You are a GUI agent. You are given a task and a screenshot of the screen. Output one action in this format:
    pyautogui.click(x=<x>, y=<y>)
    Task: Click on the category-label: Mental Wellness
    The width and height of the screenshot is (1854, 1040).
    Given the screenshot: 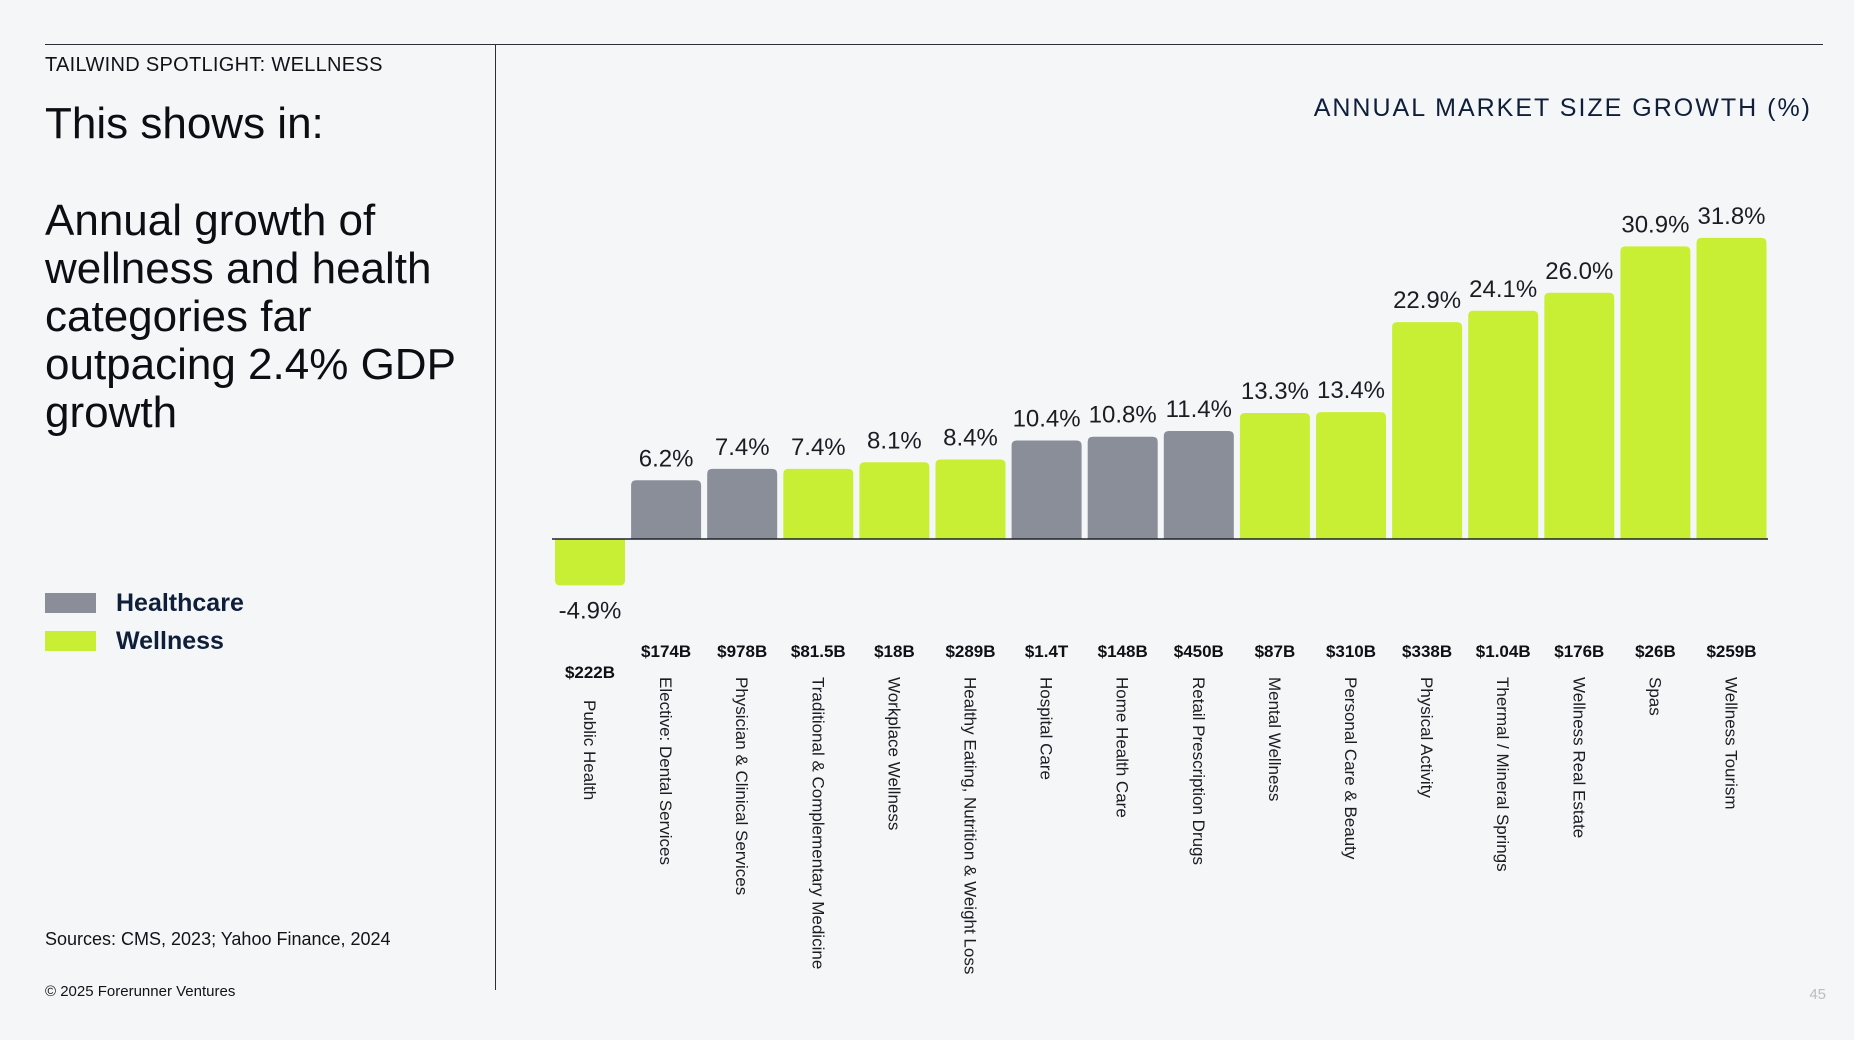 What is the action you would take?
    pyautogui.click(x=1274, y=739)
    